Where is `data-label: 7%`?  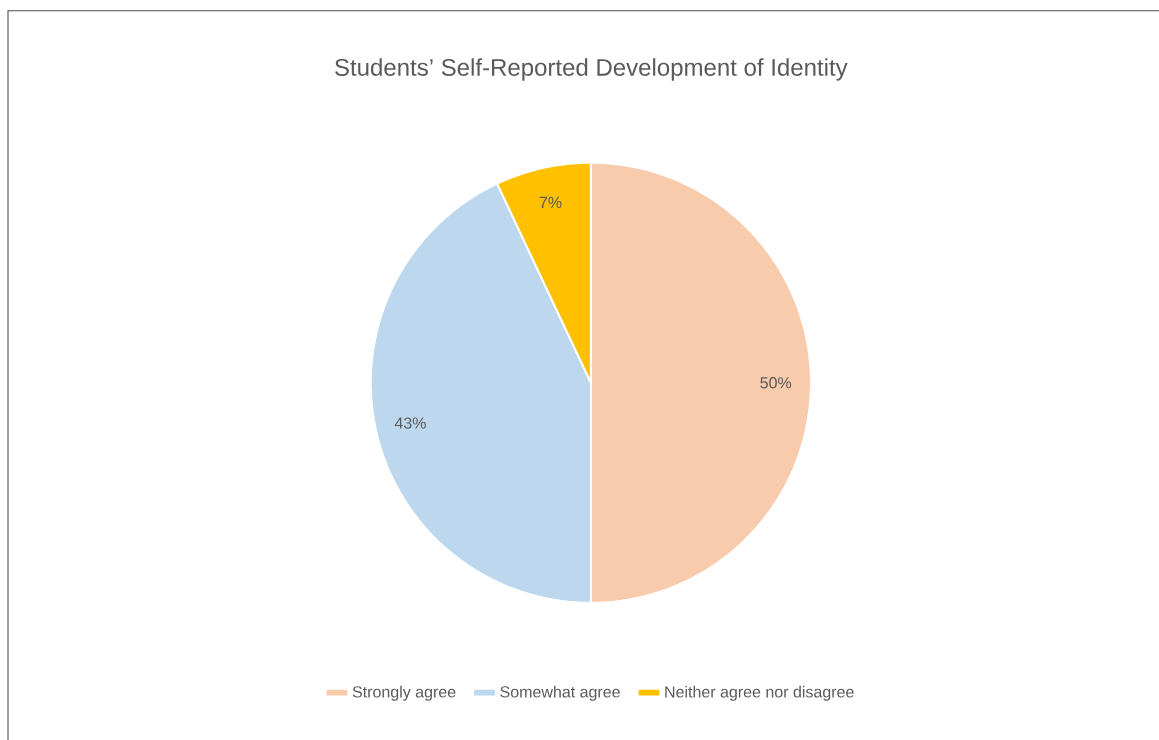 data-label: 7% is located at coordinates (550, 202).